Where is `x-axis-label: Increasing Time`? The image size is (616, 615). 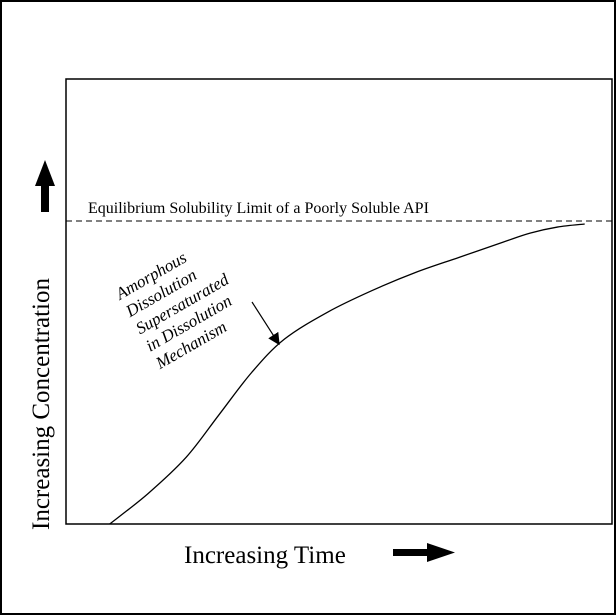
x-axis-label: Increasing Time is located at coordinates (265, 555).